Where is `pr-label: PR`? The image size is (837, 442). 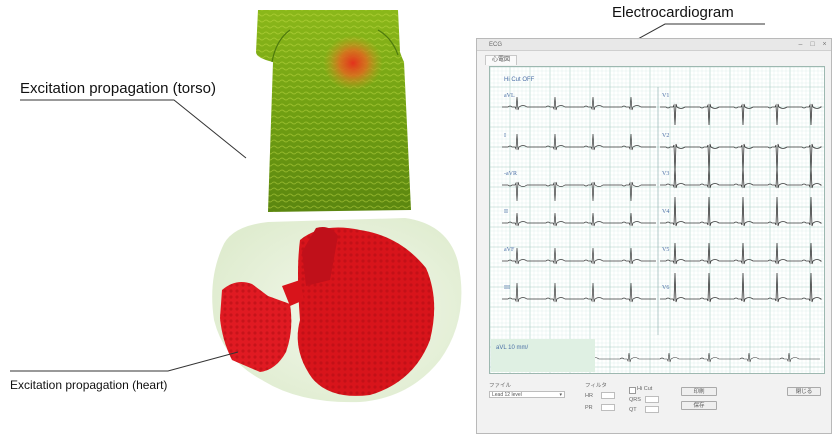
pr-label: PR is located at coordinates (589, 408).